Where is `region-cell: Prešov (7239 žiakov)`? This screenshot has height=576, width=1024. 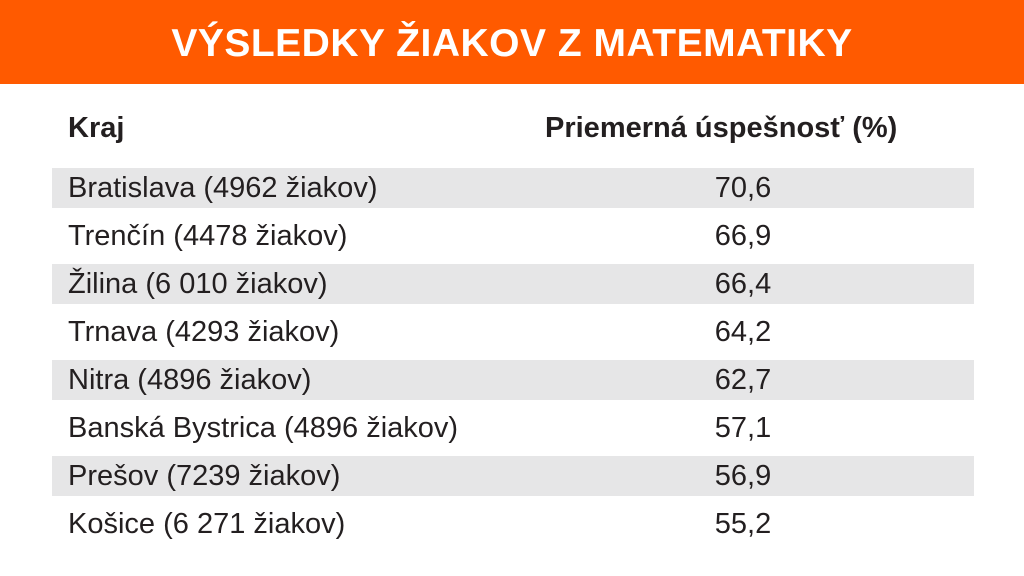 region-cell: Prešov (7239 žiakov) is located at coordinates (204, 476).